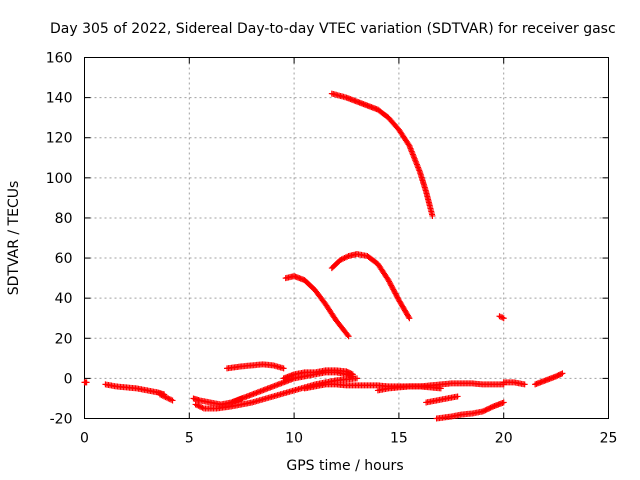 The image size is (640, 480). What do you see at coordinates (59, 99) in the screenshot?
I see `y-tick-label: 140` at bounding box center [59, 99].